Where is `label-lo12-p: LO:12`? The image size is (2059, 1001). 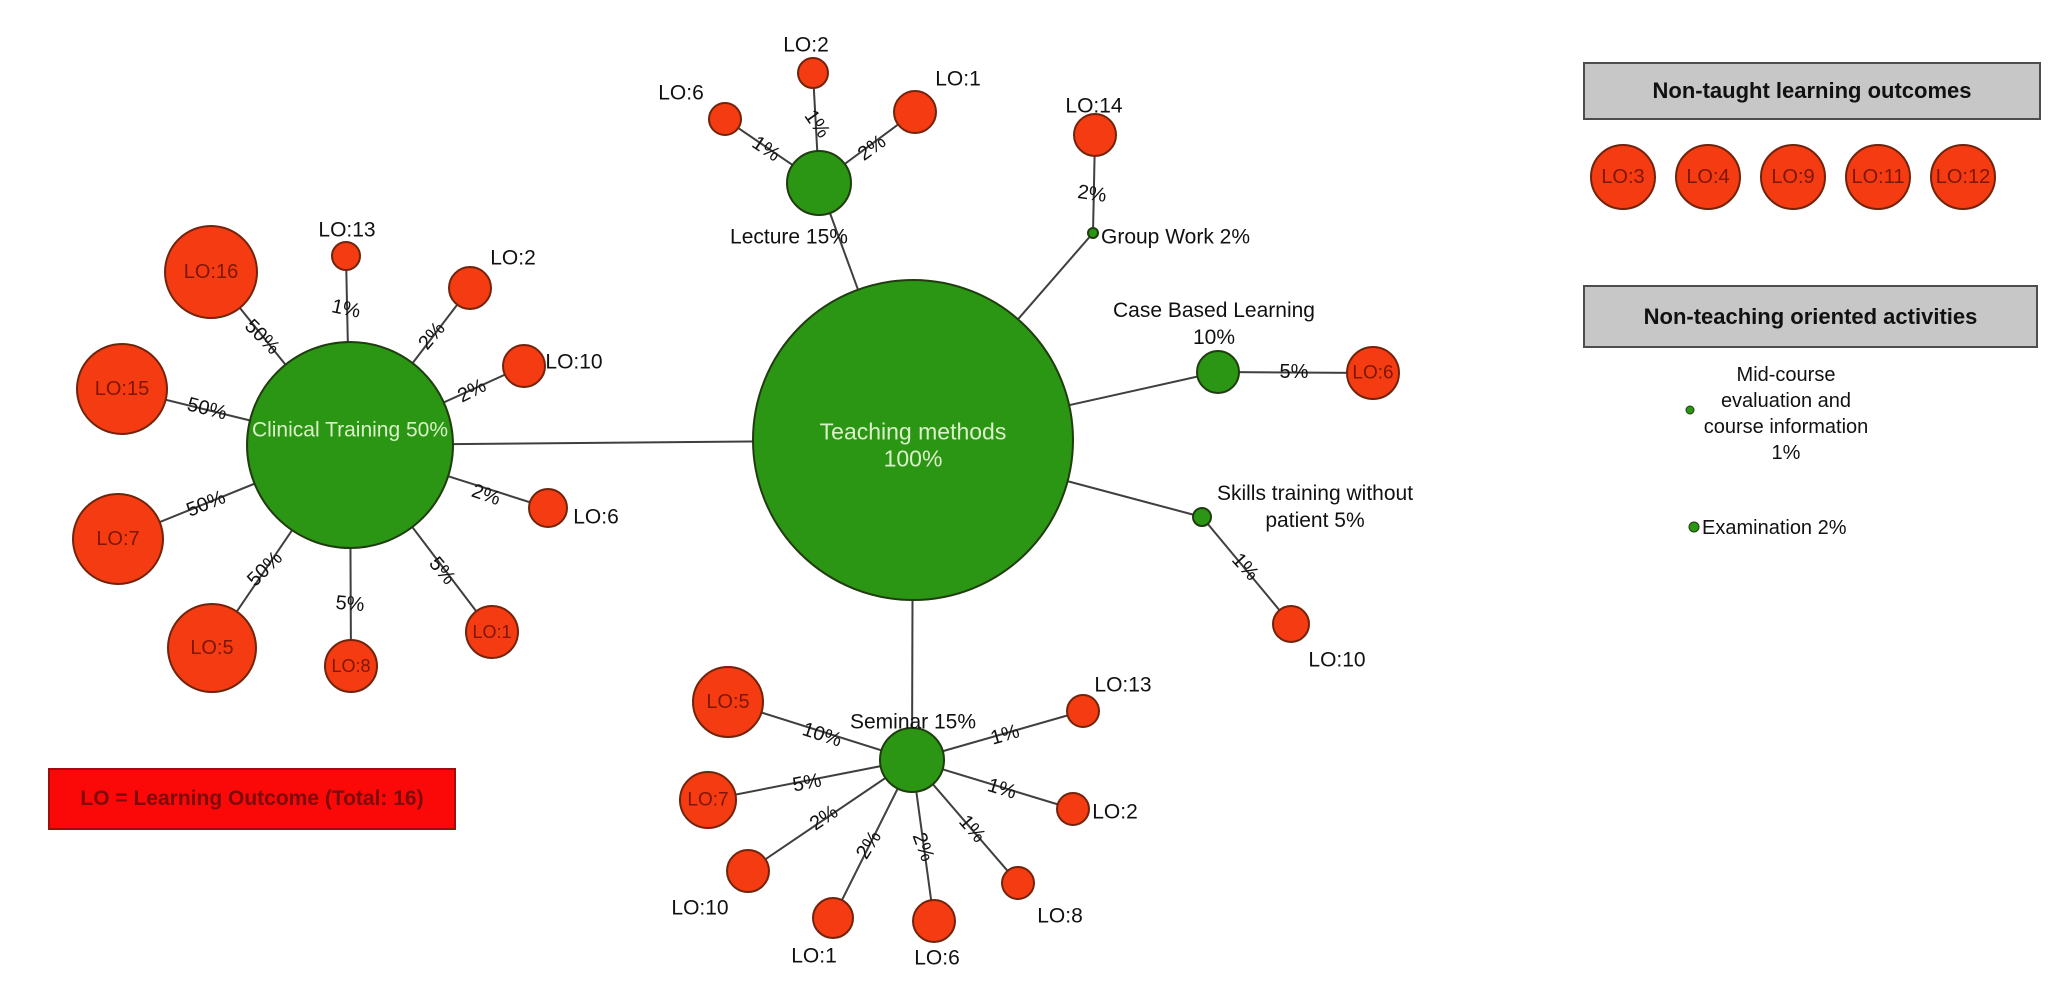 label-lo12-p: LO:12 is located at coordinates (1963, 177).